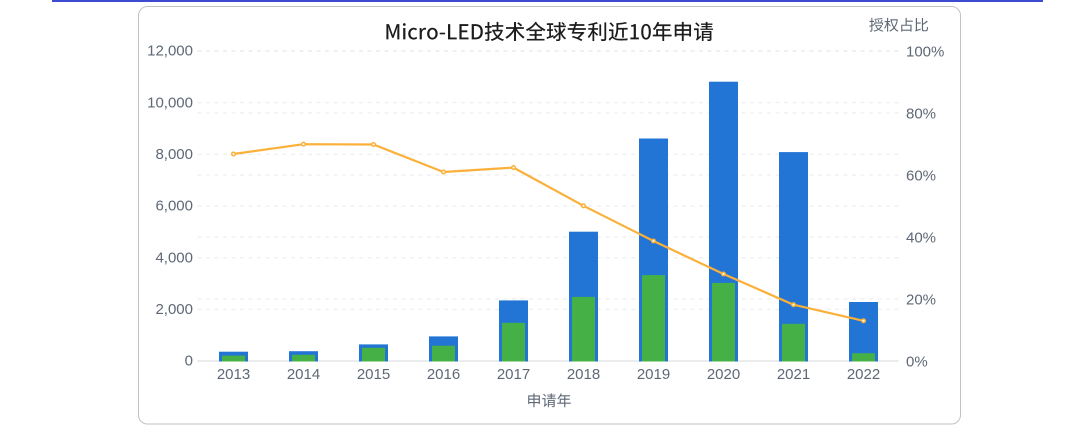  I want to click on svg-text: 2019, so click(653, 374).